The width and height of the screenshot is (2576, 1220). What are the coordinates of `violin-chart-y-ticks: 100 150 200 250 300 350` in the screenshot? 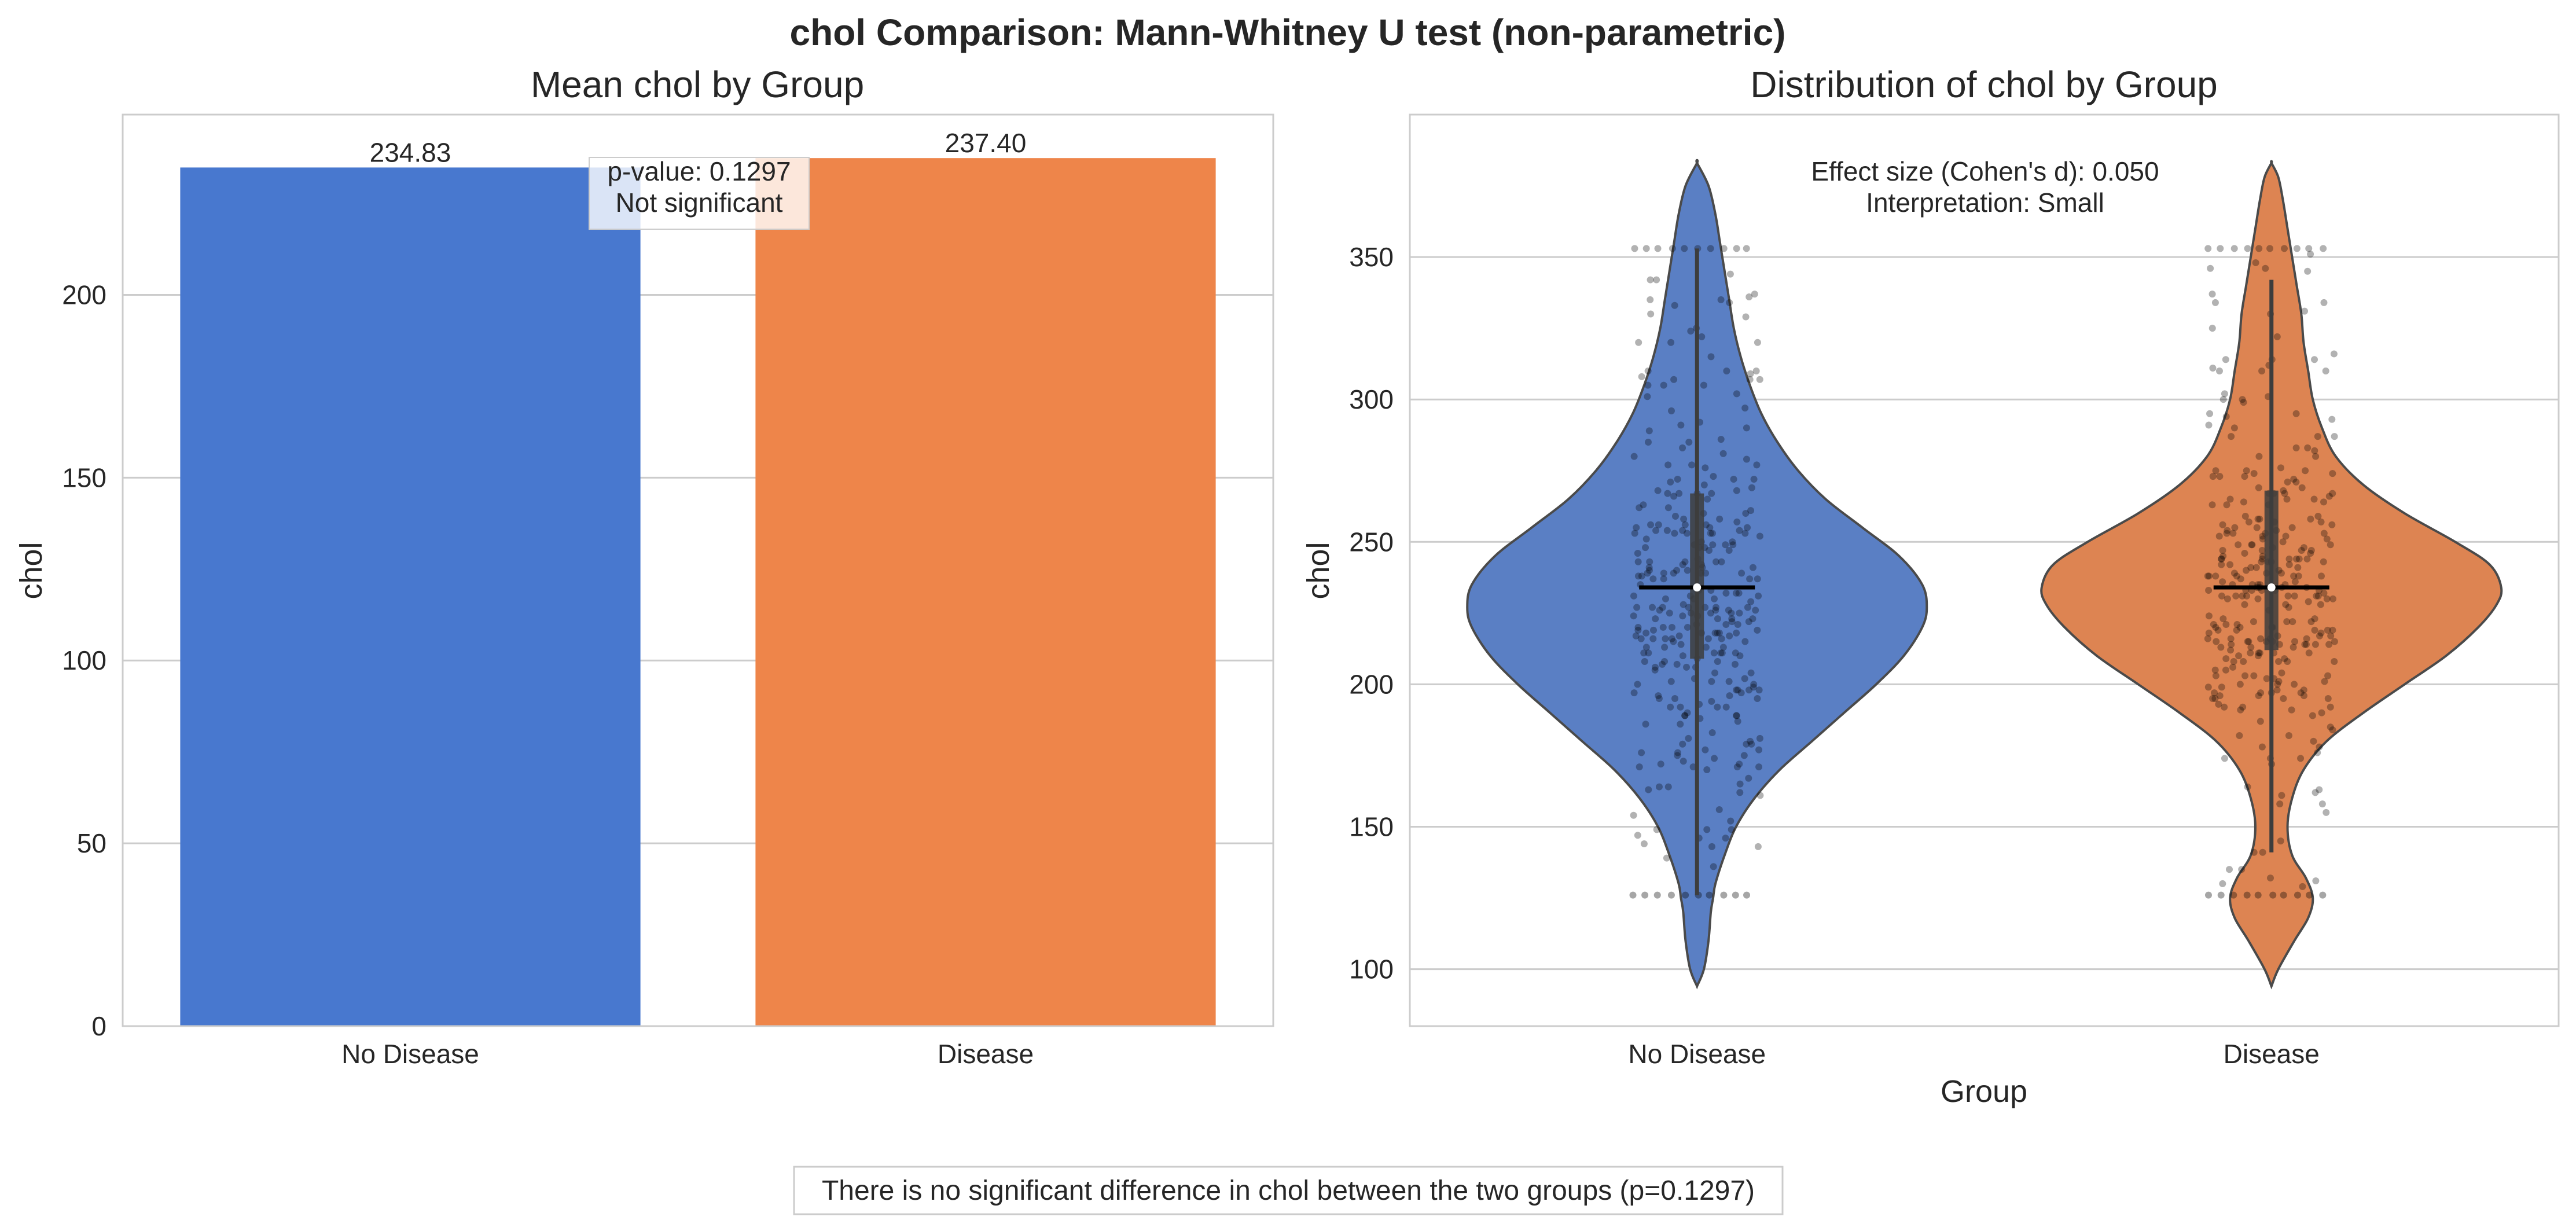 It's located at (1371, 613).